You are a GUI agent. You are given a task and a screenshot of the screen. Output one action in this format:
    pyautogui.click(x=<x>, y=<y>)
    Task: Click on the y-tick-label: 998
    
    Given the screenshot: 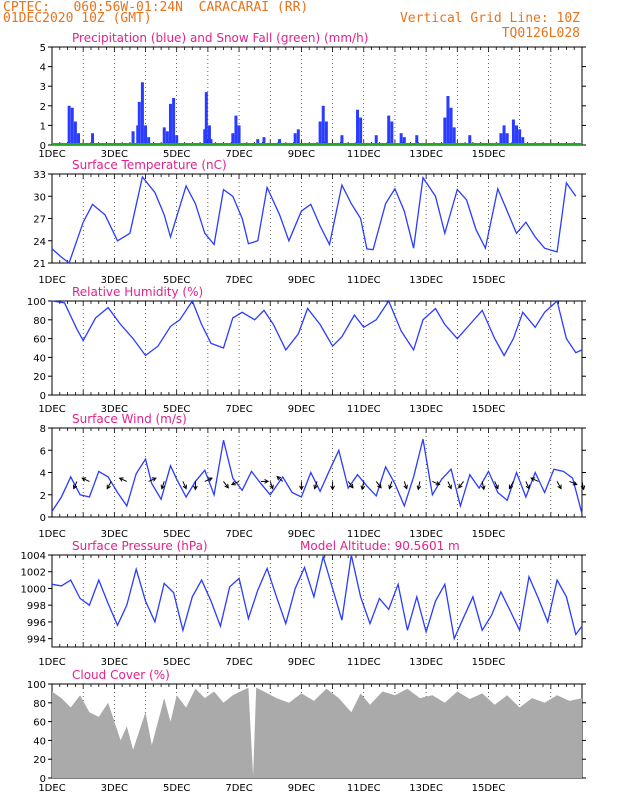 What is the action you would take?
    pyautogui.click(x=36, y=606)
    